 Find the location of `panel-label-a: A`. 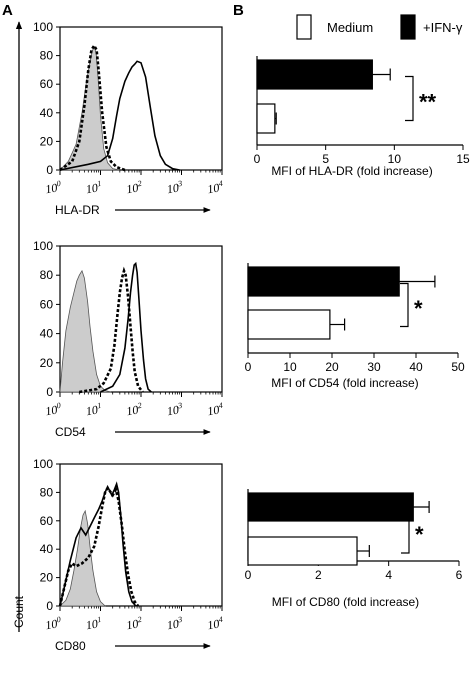

panel-label-a: A is located at coordinates (7, 10).